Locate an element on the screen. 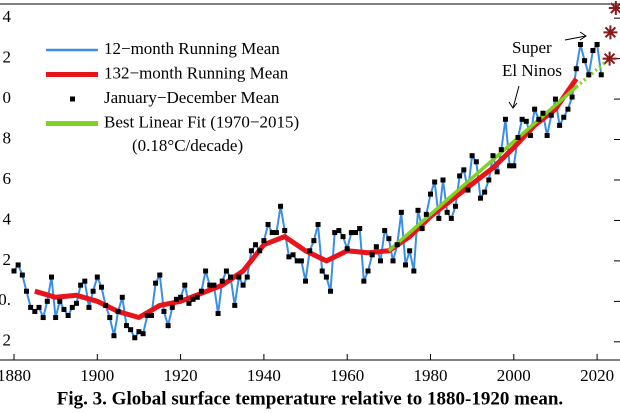 The image size is (620, 413). x-tick-label: 1920 is located at coordinates (181, 375).